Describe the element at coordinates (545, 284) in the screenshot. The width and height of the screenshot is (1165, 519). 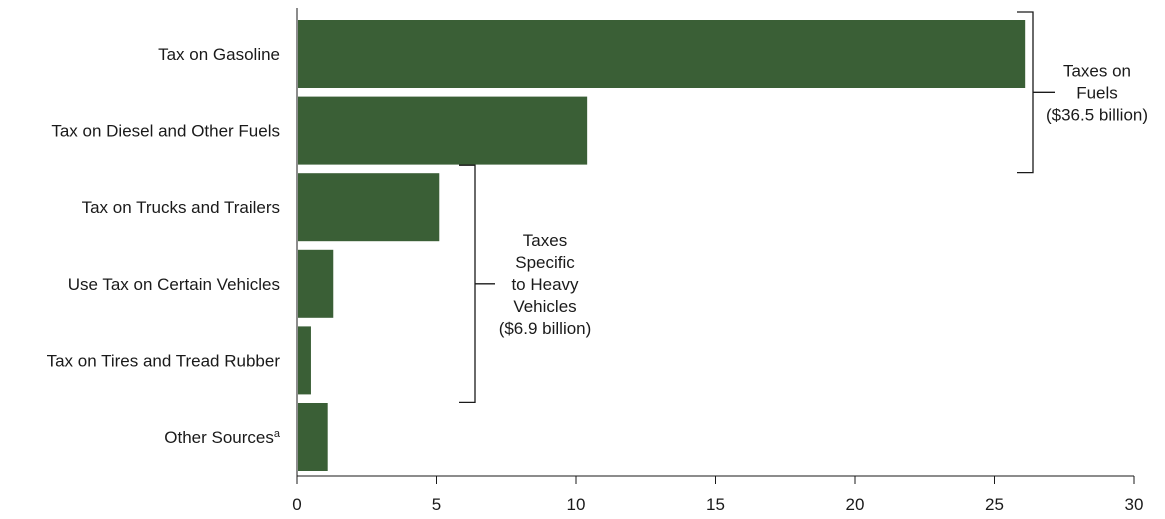
I see `annotation-text-line: to Heavy` at that location.